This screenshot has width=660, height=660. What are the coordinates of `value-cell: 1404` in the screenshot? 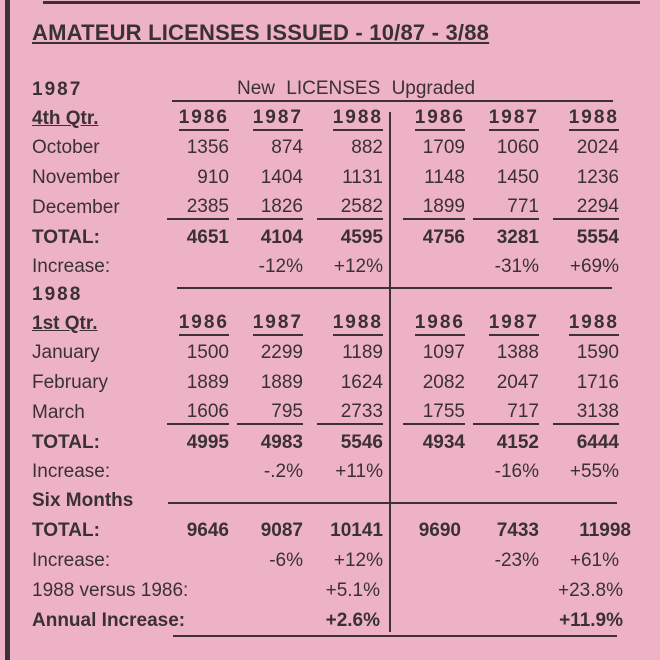 It's located at (281, 177).